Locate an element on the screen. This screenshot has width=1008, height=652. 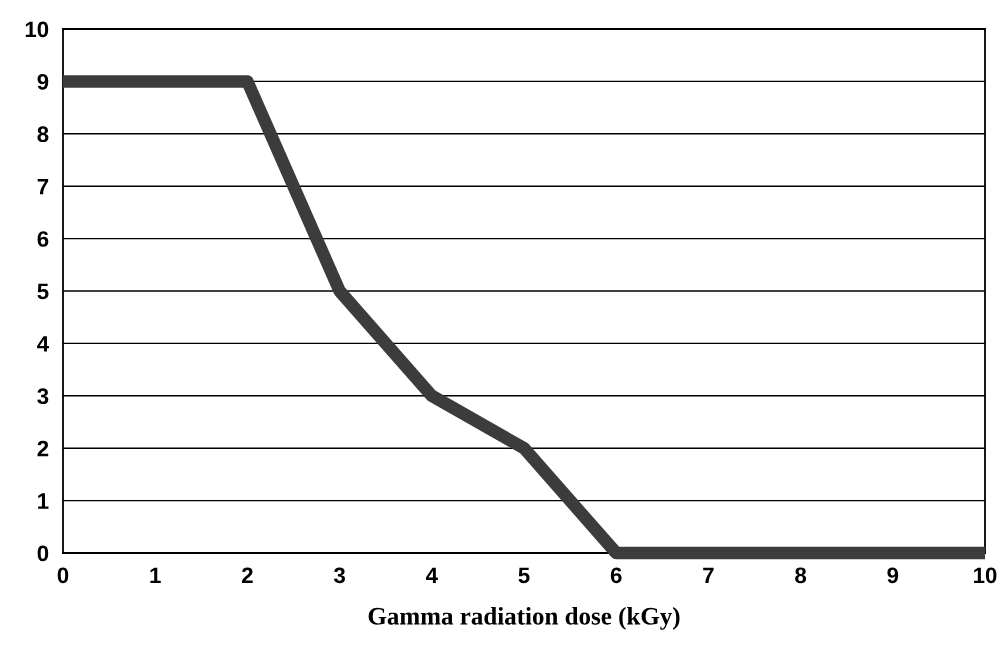
y-tick-label: 2 is located at coordinates (43, 448).